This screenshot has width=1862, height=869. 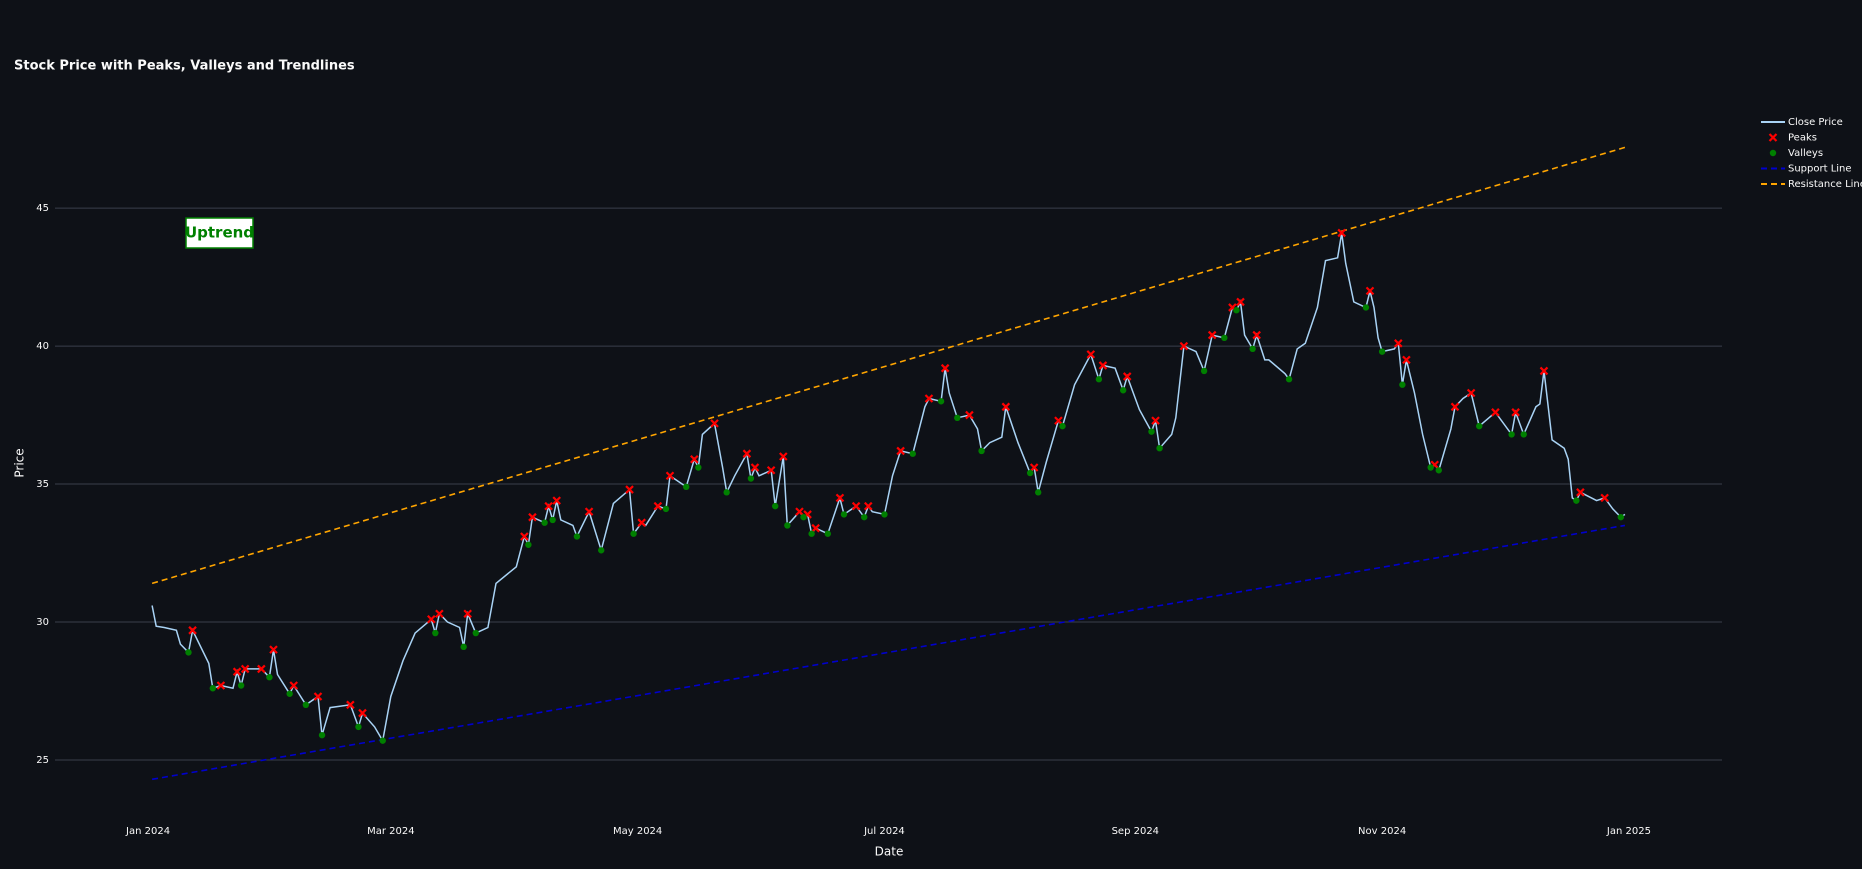 What do you see at coordinates (1805, 153) in the screenshot?
I see `legend-label: Valleys` at bounding box center [1805, 153].